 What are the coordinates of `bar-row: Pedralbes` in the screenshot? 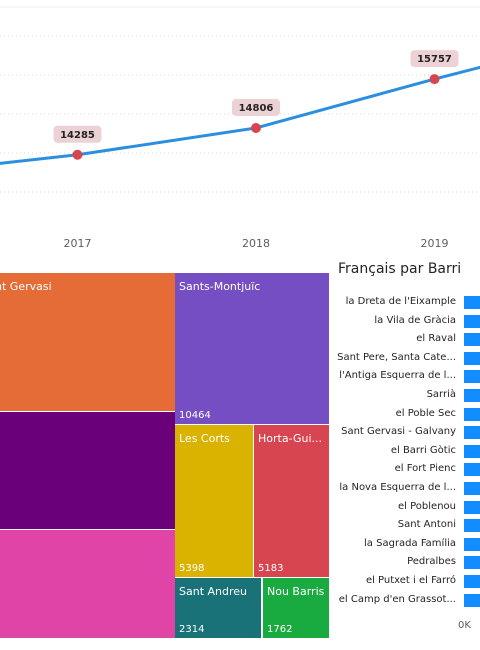 It's located at (409, 563).